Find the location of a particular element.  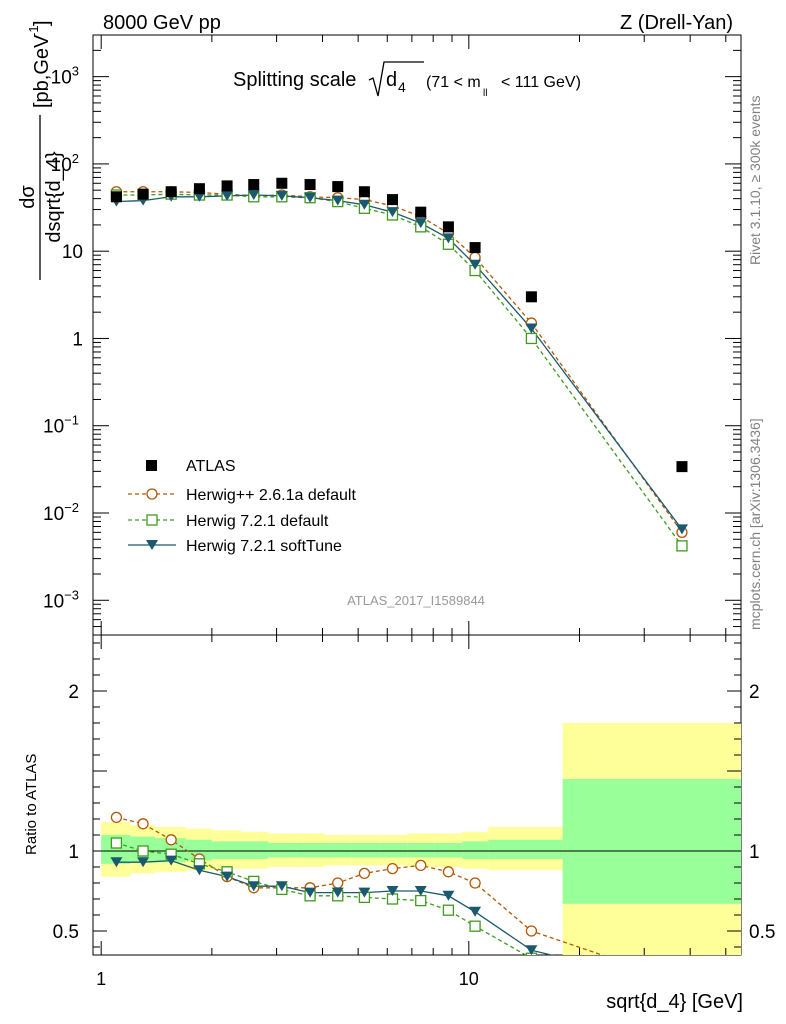

y-label-units: [pb,GeV is located at coordinates (42, 71).